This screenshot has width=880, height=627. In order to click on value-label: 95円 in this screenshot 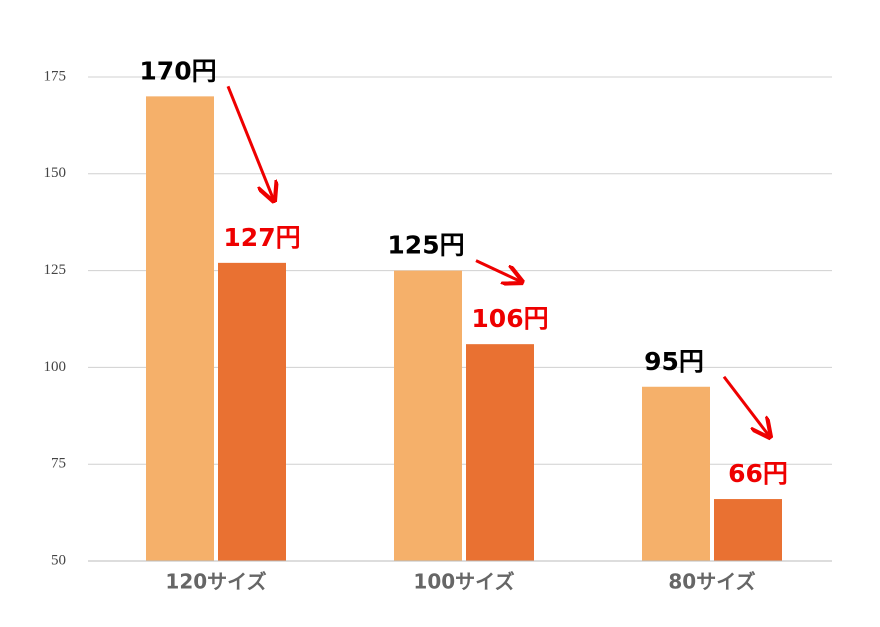, I will do `click(674, 361)`.